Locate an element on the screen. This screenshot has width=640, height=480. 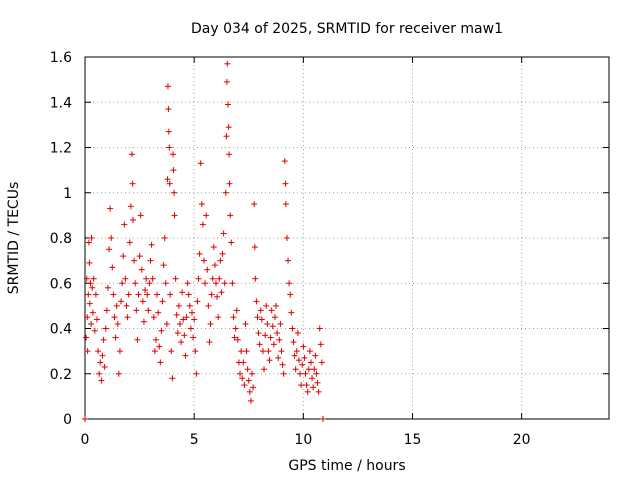
y-tick-label: 0 is located at coordinates (67, 420).